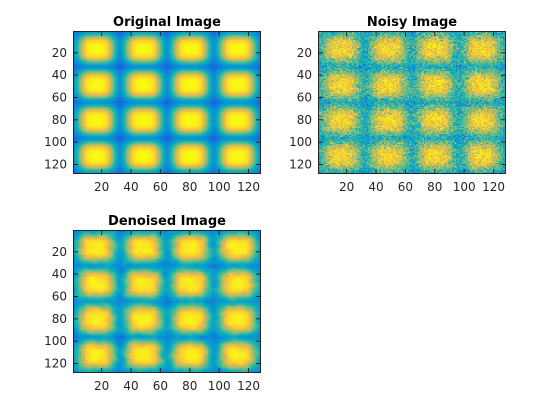  I want to click on x-tick-label-2-4: 100, so click(464, 187).